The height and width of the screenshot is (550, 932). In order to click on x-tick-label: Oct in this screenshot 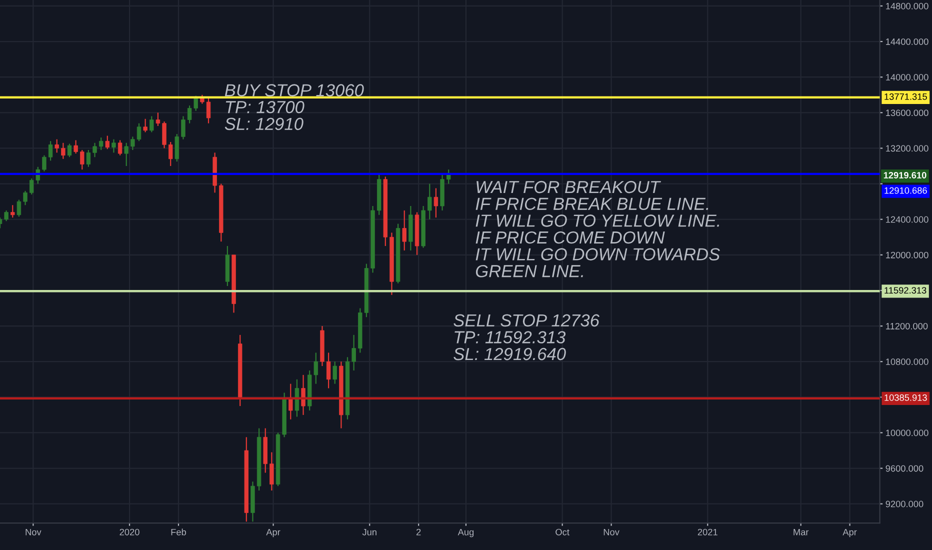, I will do `click(563, 532)`.